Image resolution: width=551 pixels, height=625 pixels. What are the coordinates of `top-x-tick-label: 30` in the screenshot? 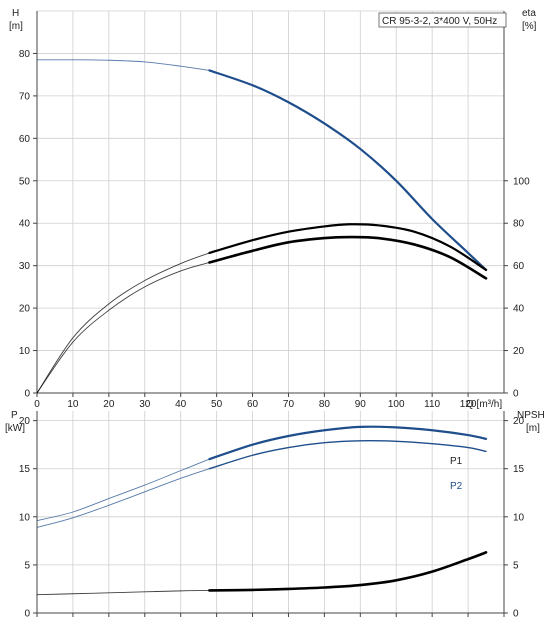 It's located at (145, 404).